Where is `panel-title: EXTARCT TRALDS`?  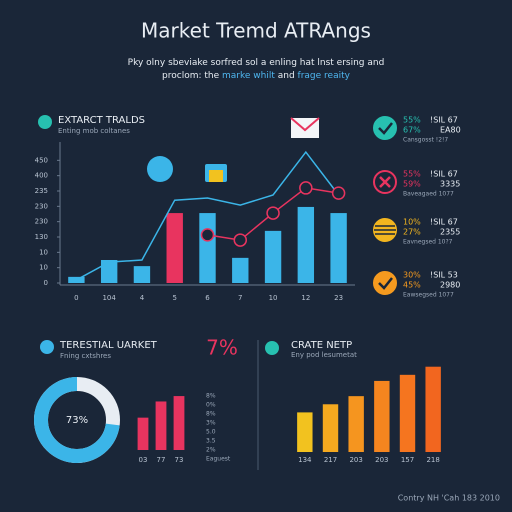
panel-title: EXTARCT TRALDS is located at coordinates (101, 120).